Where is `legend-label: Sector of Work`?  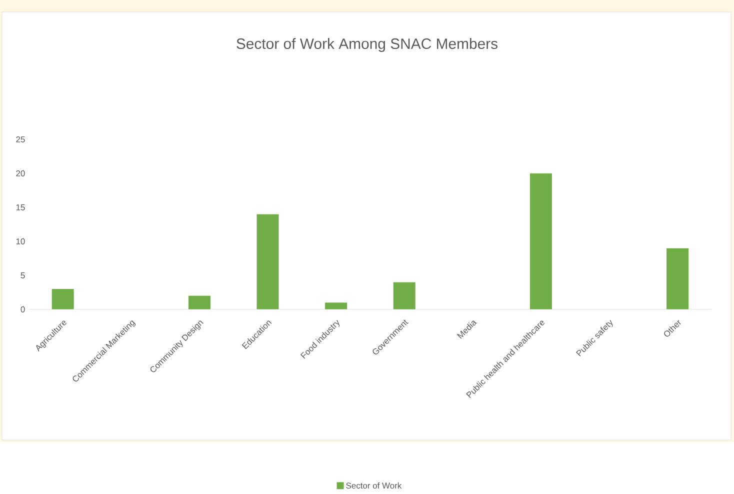 legend-label: Sector of Work is located at coordinates (374, 485).